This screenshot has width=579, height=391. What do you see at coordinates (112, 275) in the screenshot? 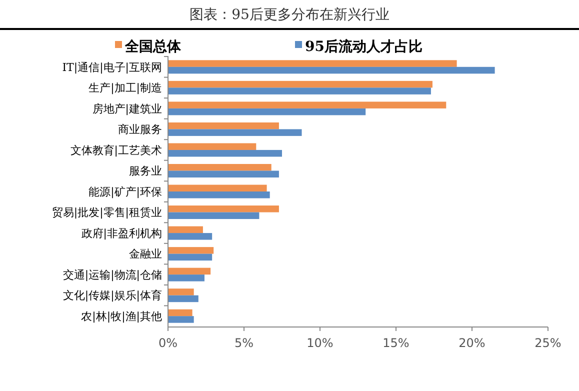
I see `y-tick-label: 交通|运输|物流|仓储` at bounding box center [112, 275].